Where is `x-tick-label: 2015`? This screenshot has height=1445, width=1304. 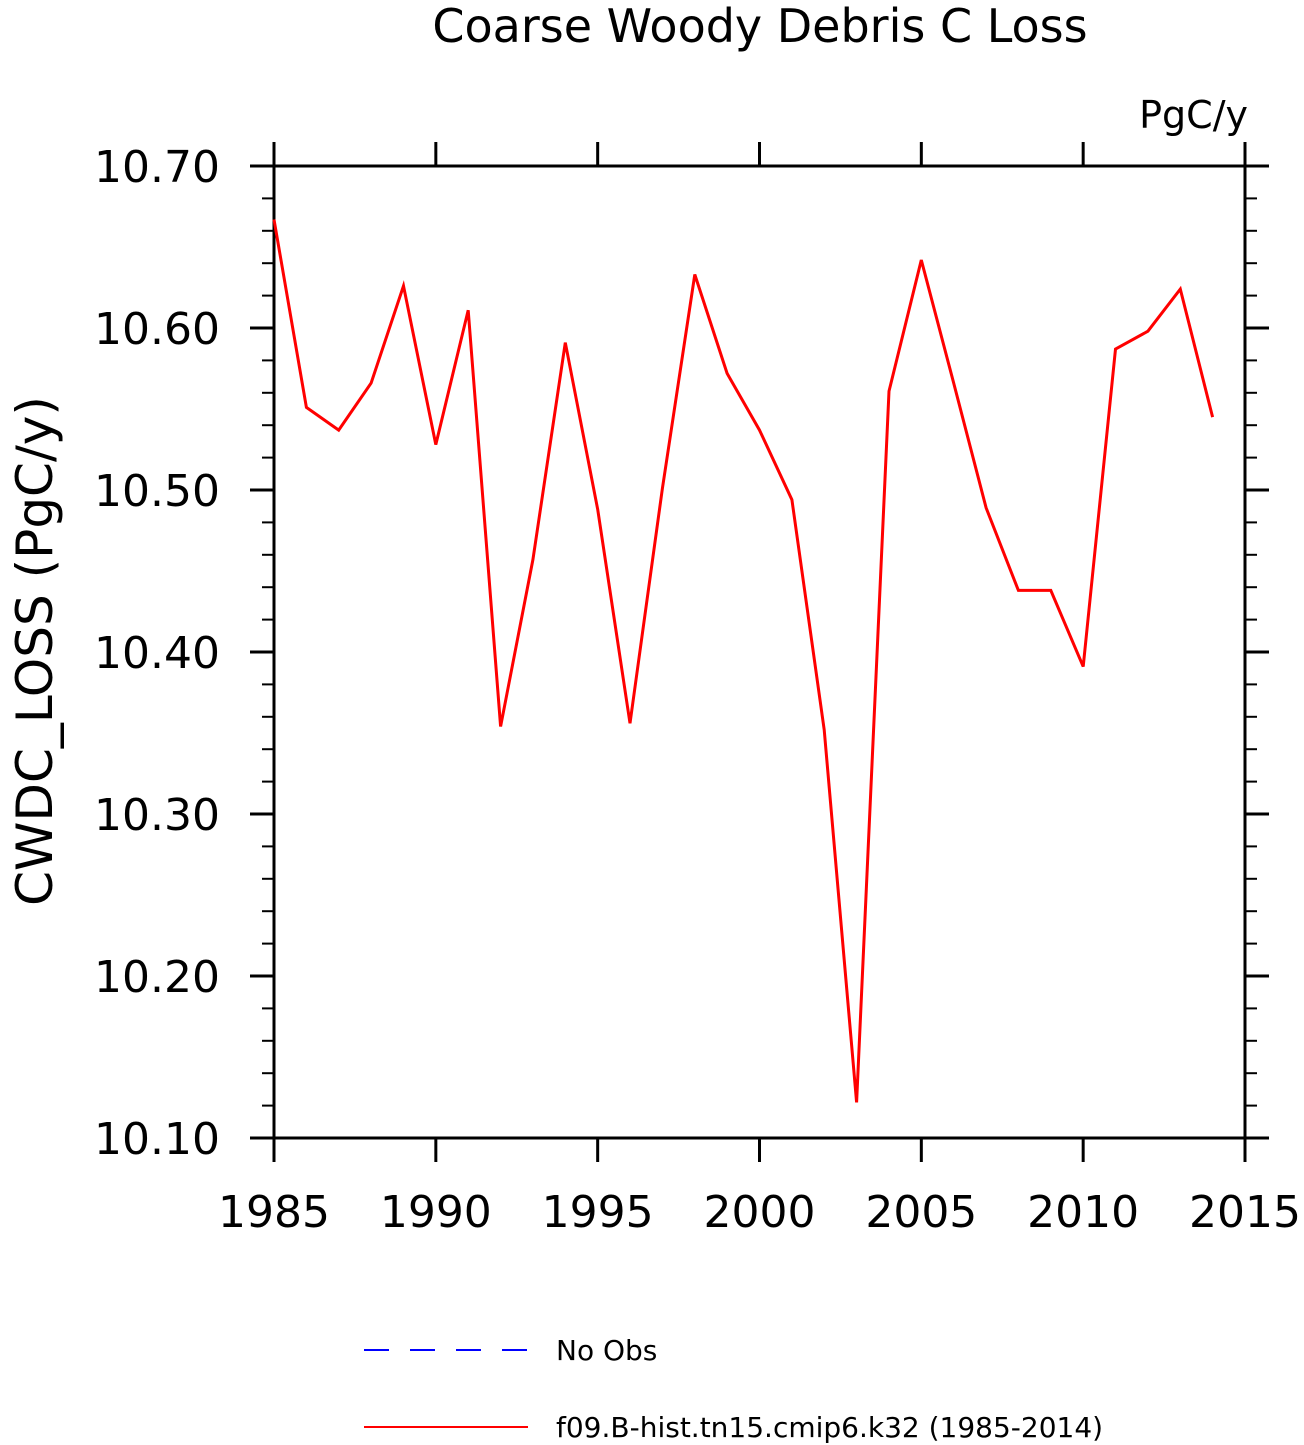 x-tick-label: 2015 is located at coordinates (1245, 1212).